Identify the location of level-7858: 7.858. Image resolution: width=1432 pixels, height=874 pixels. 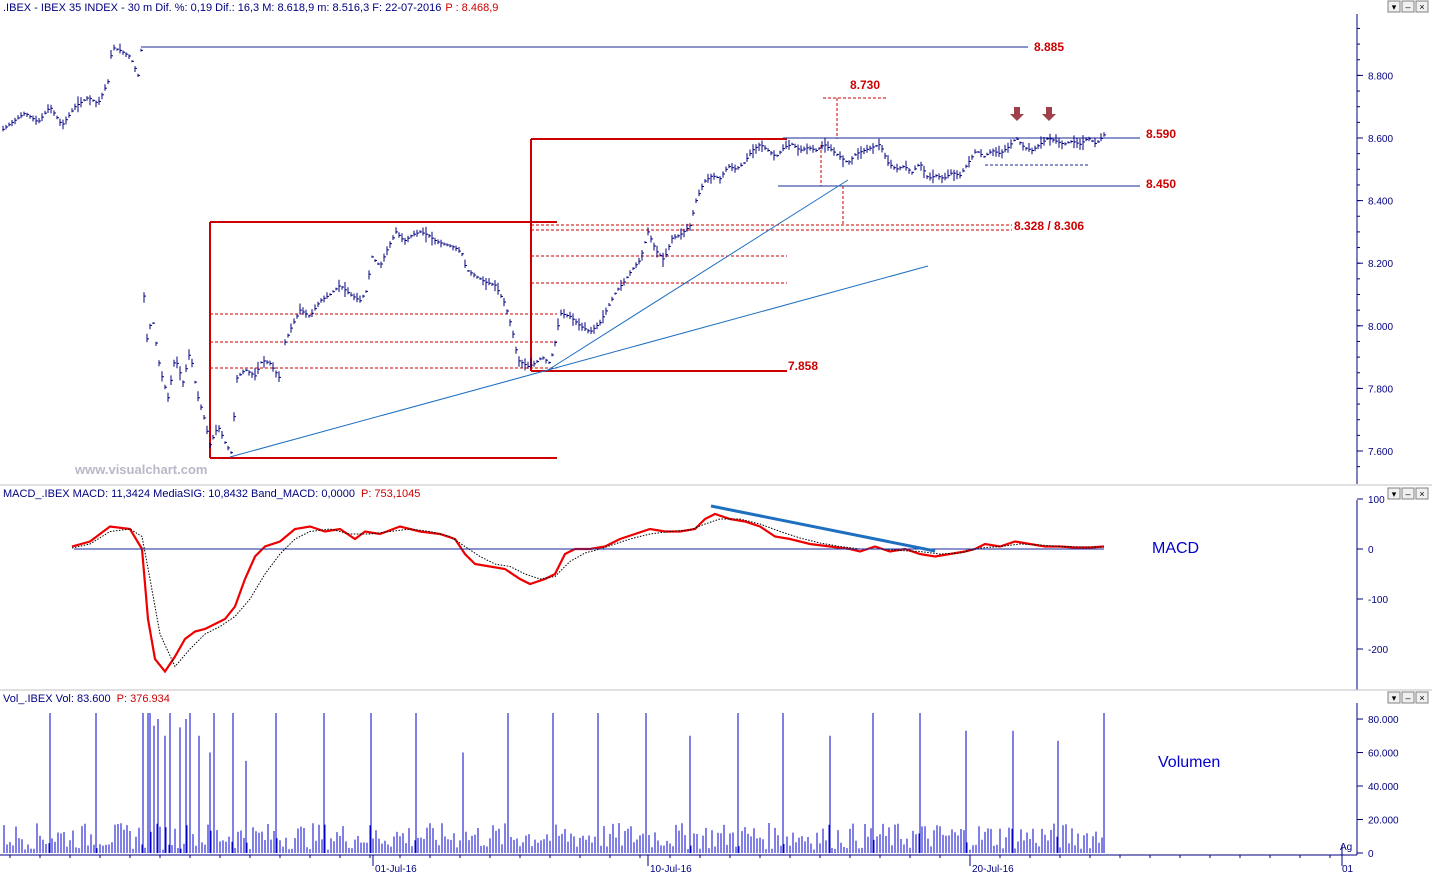
(803, 366).